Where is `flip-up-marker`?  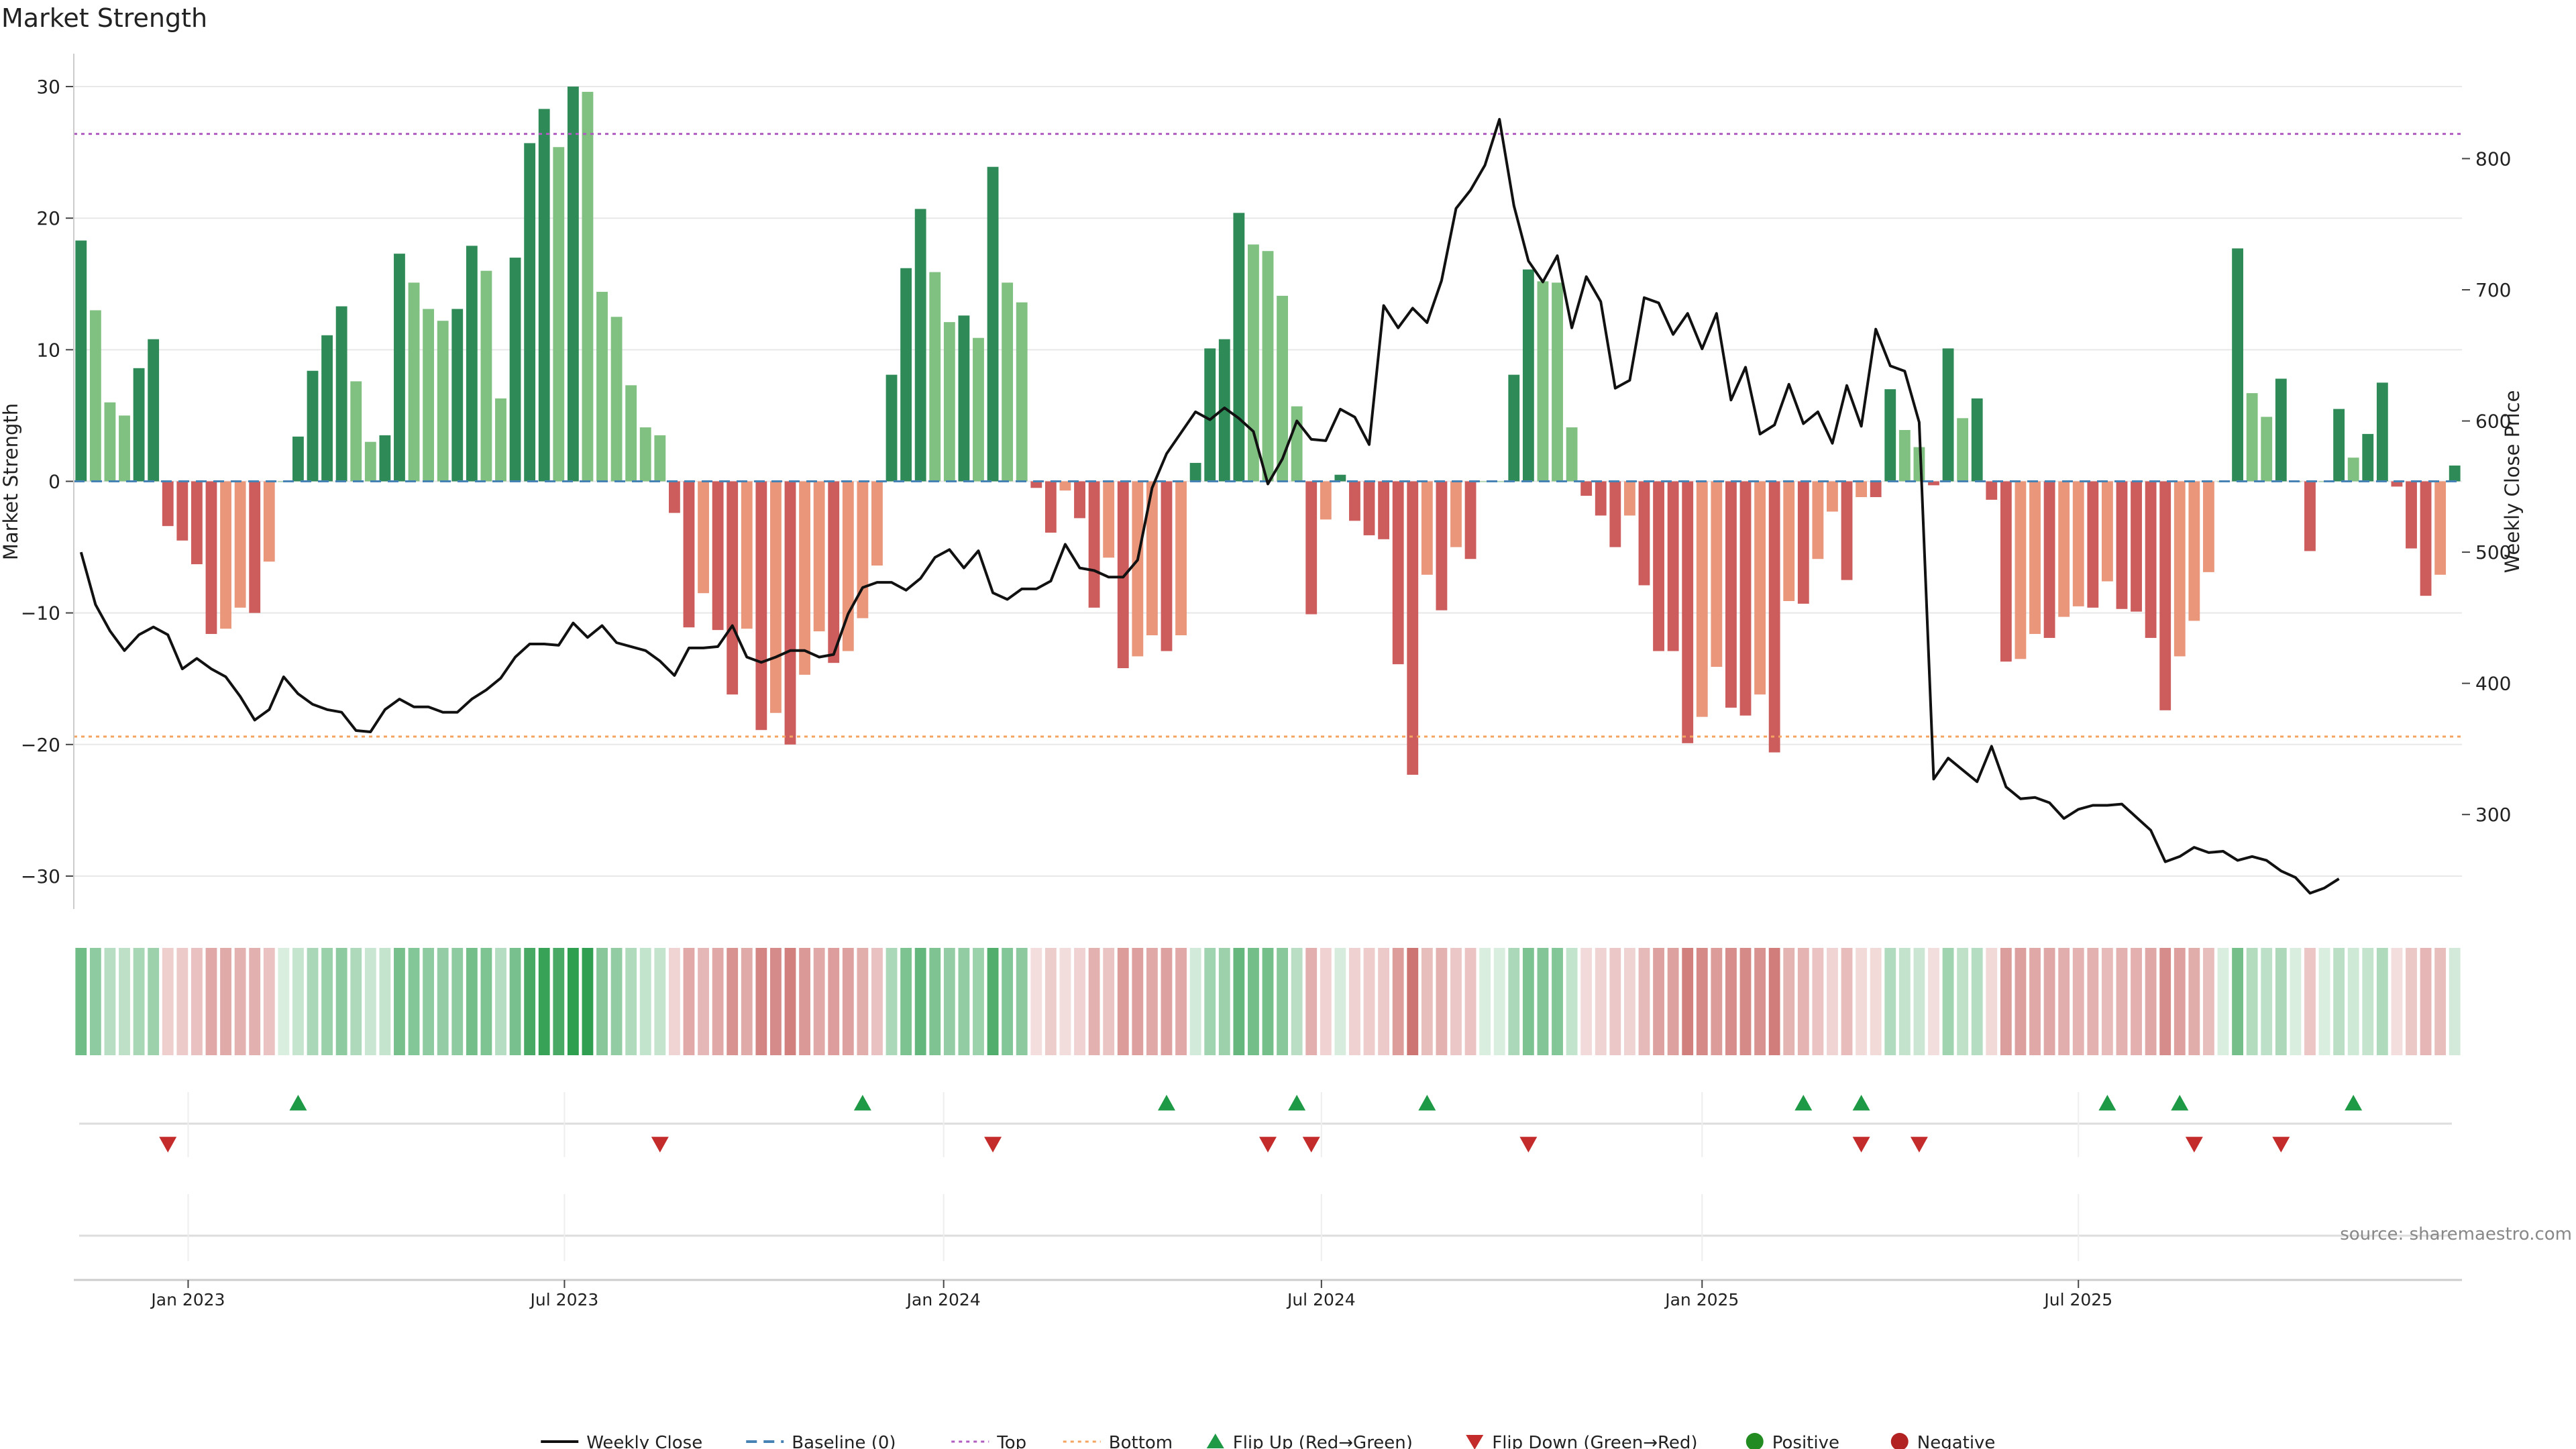
flip-up-marker is located at coordinates (2107, 1103).